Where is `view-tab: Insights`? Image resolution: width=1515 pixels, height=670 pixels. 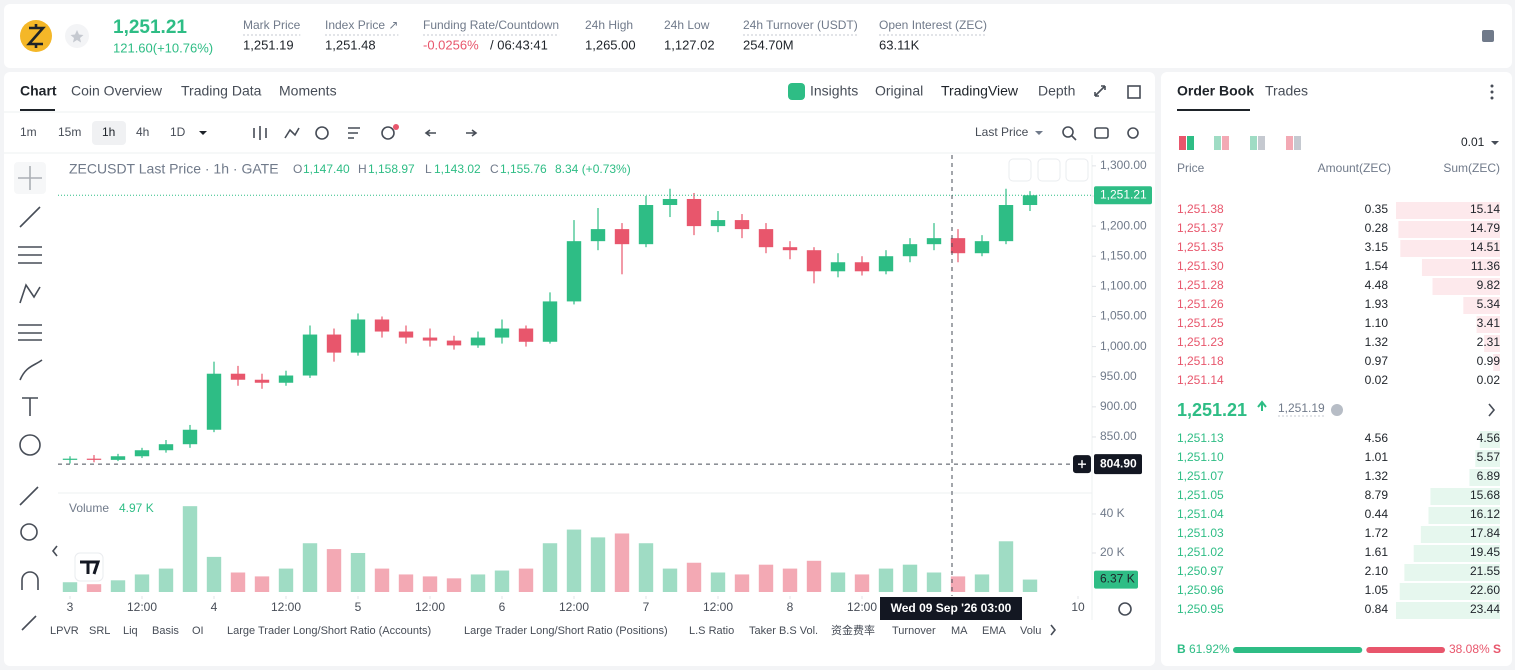 view-tab: Insights is located at coordinates (834, 91).